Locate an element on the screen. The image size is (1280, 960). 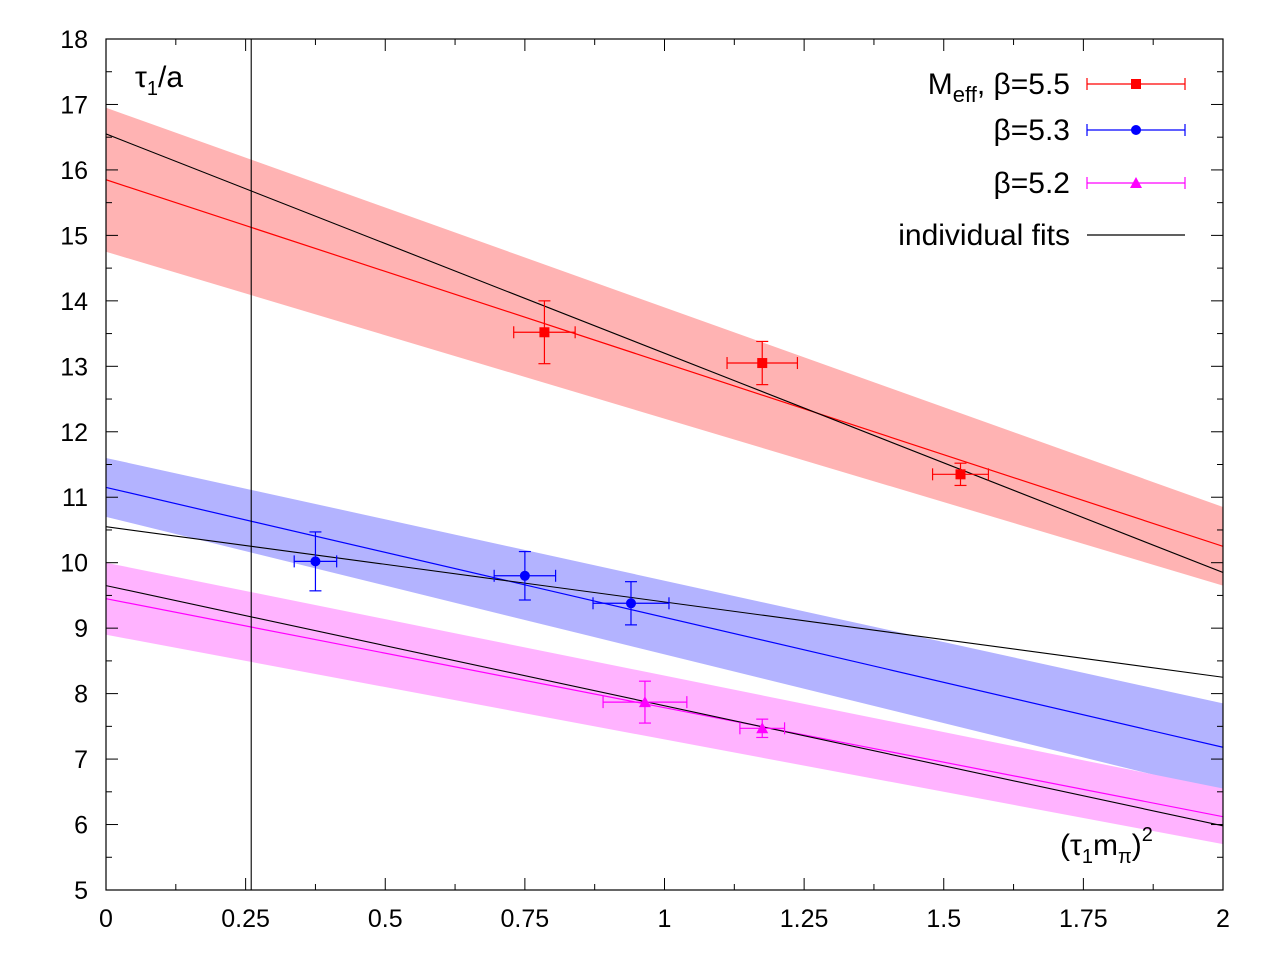
x-tick-label: 1 is located at coordinates (665, 919).